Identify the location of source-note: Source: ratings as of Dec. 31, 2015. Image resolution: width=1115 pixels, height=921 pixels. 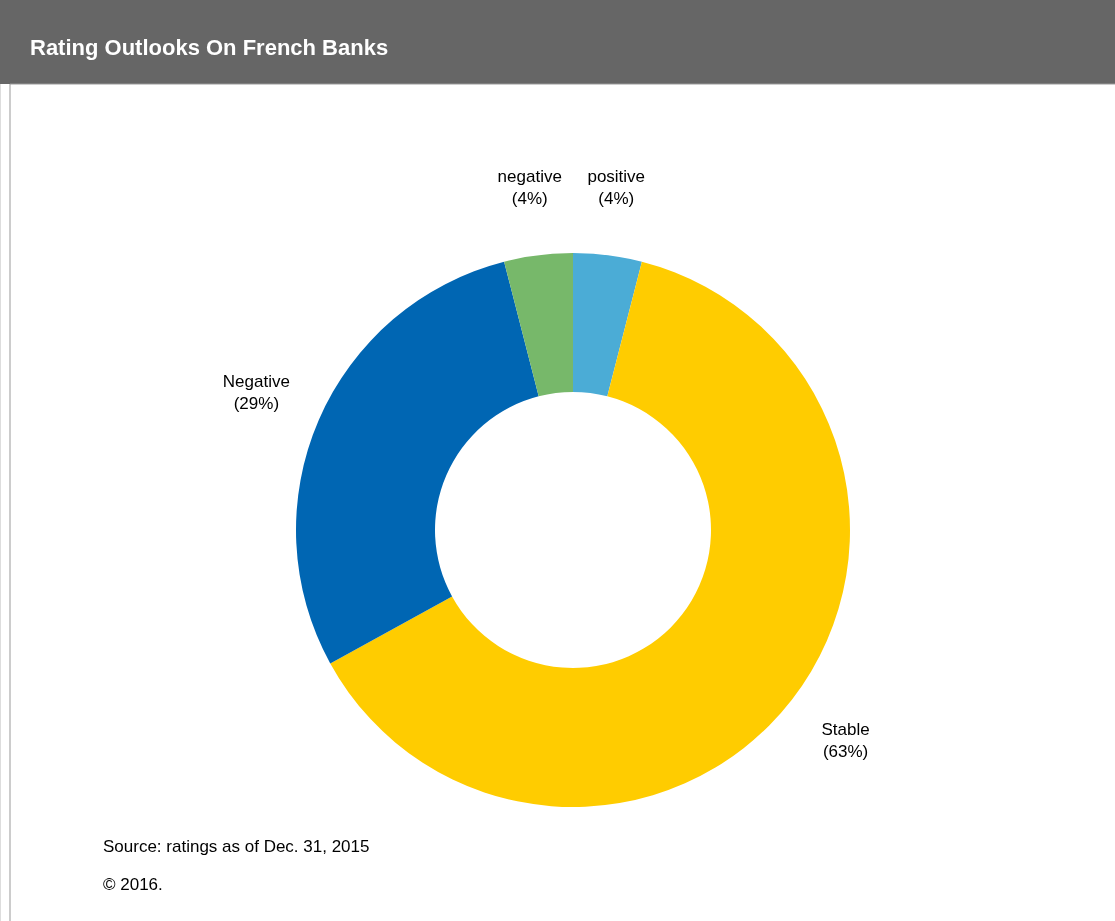
(236, 846).